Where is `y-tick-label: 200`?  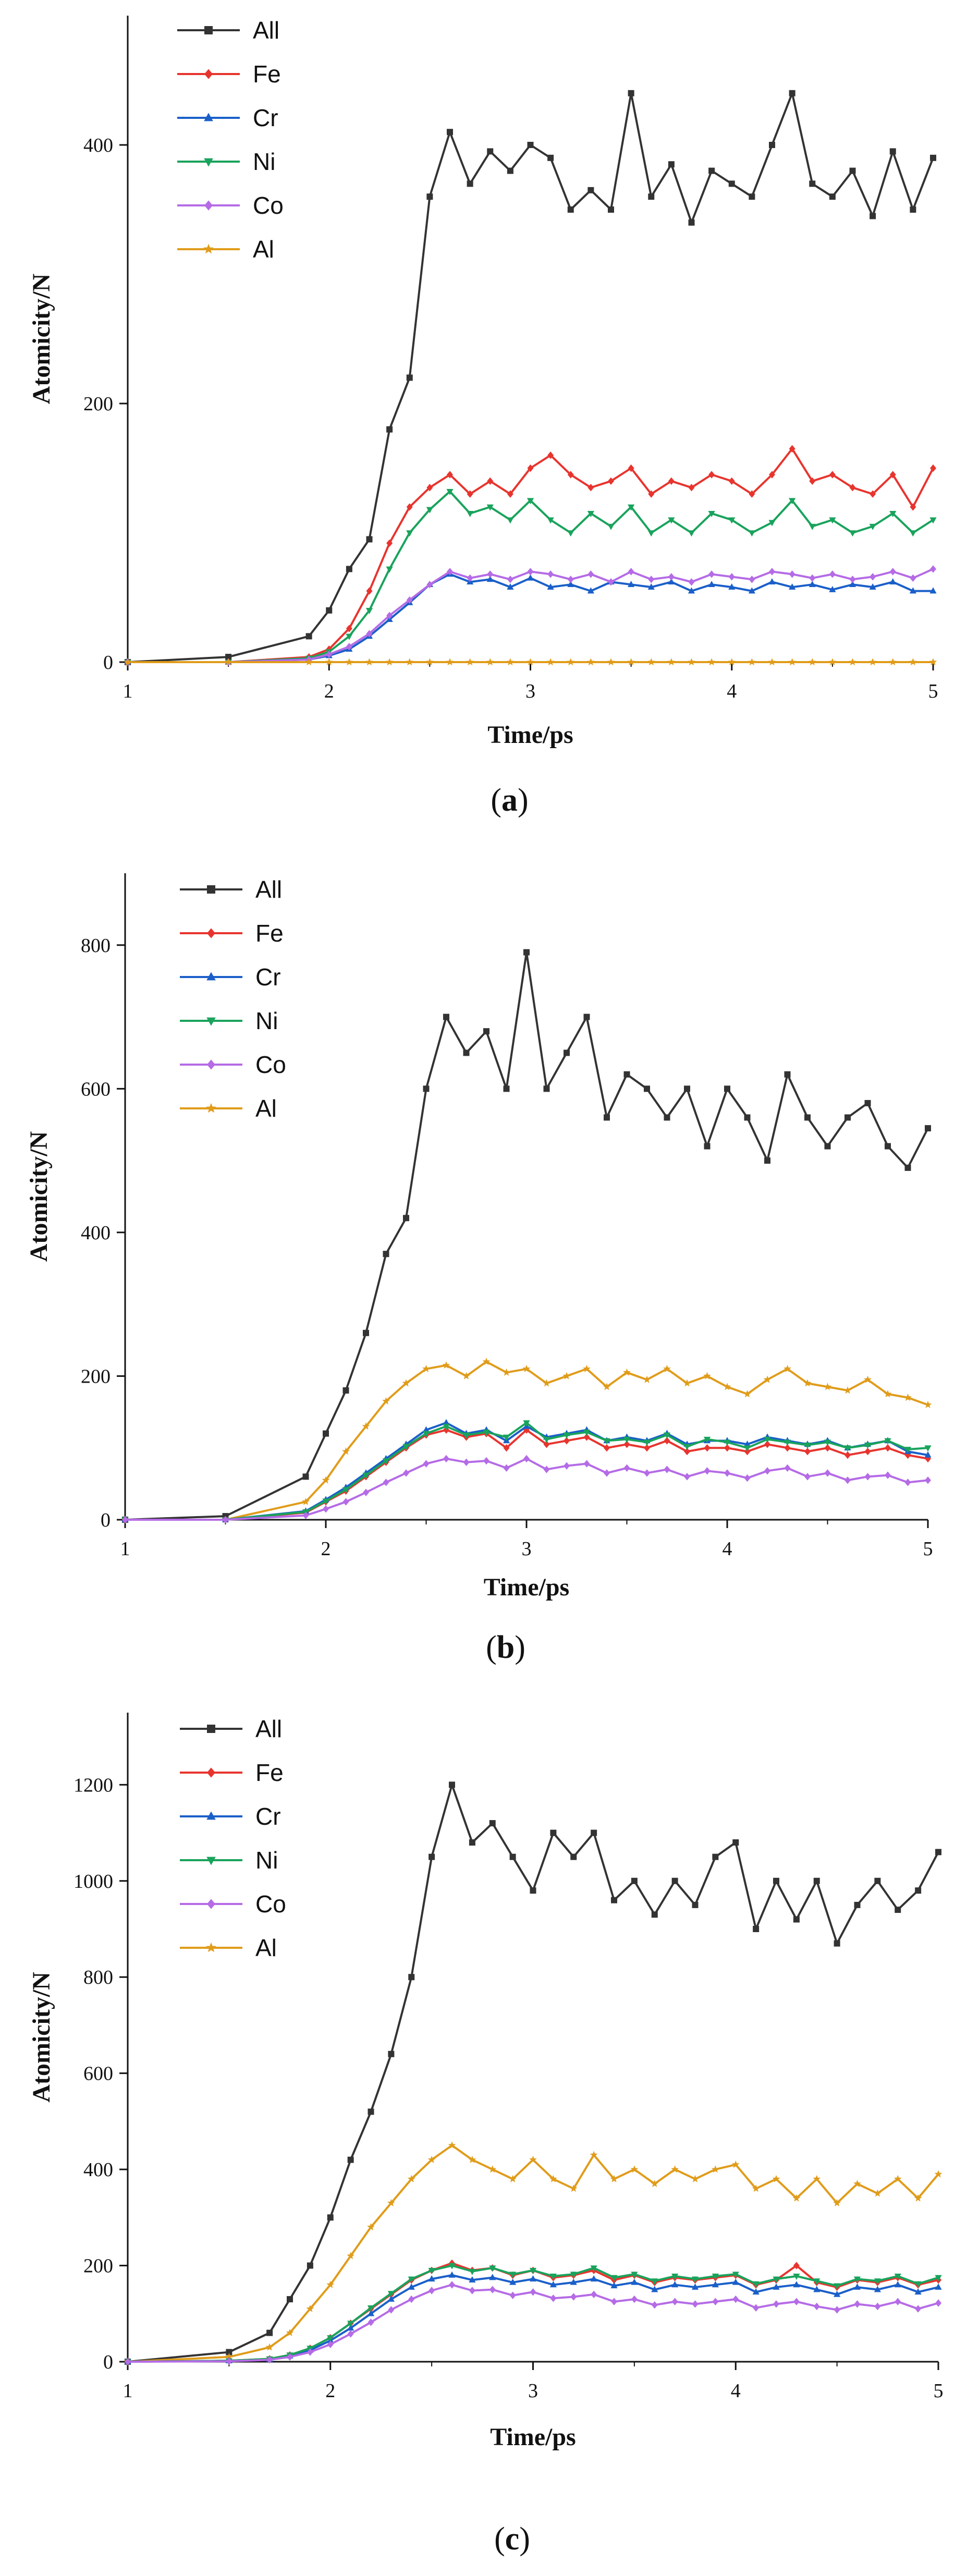
y-tick-label: 200 is located at coordinates (98, 404).